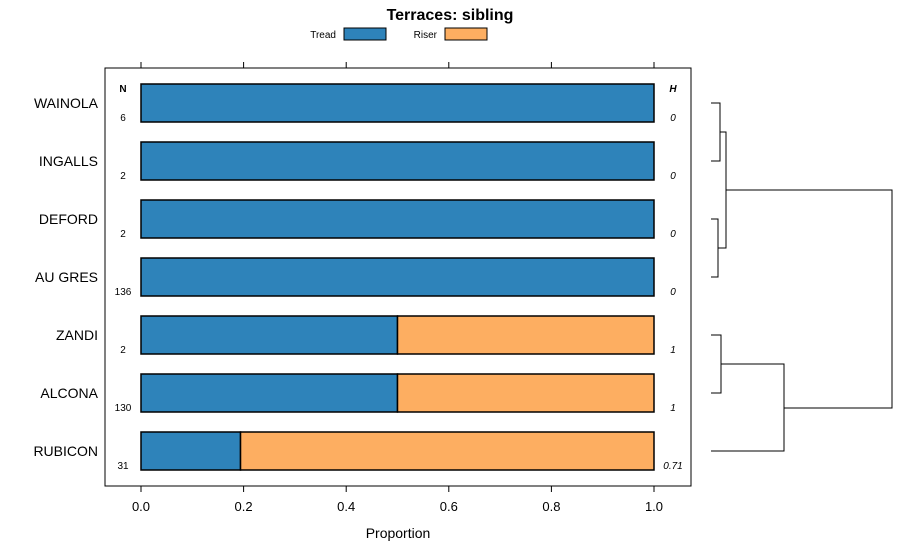  What do you see at coordinates (68, 219) in the screenshot?
I see `category-label: DEFORD` at bounding box center [68, 219].